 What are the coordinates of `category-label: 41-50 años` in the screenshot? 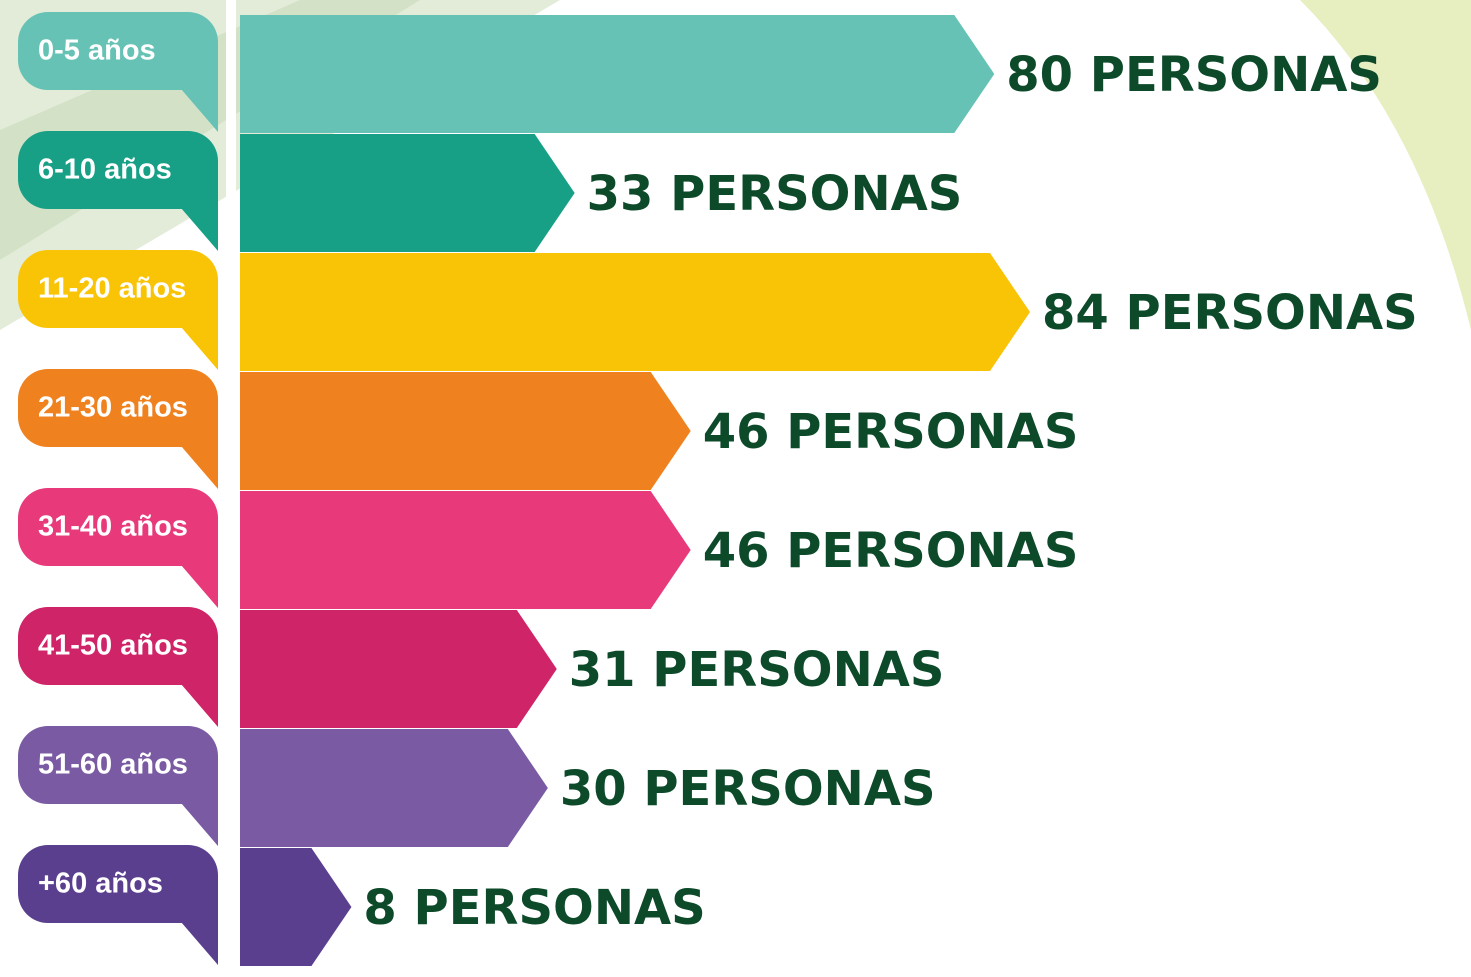 It's located at (113, 646).